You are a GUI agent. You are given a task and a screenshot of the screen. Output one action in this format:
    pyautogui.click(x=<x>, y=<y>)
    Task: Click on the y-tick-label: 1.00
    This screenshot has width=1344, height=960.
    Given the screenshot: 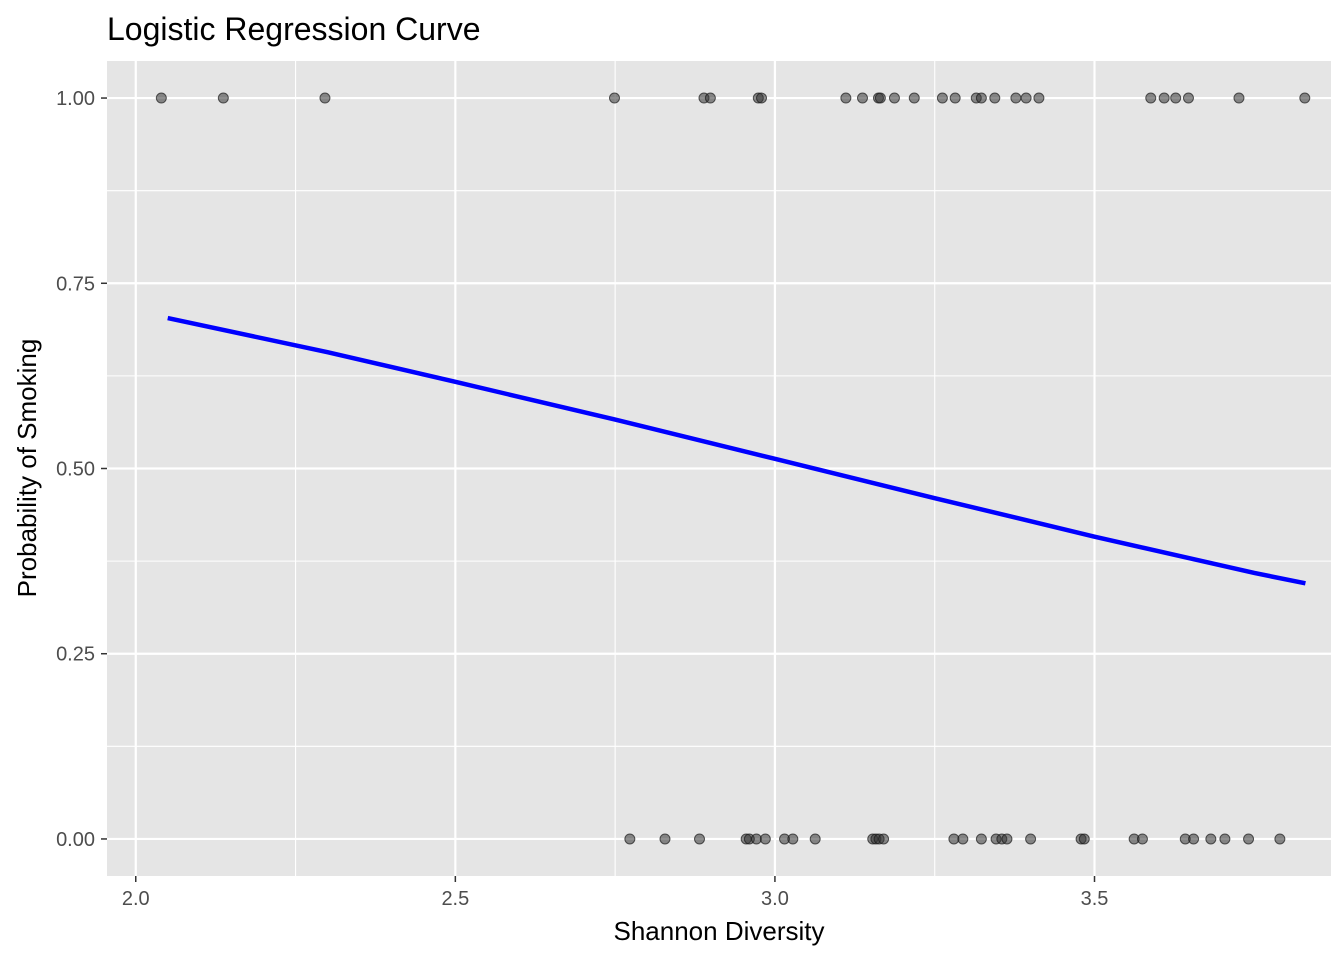 What is the action you would take?
    pyautogui.click(x=75, y=99)
    